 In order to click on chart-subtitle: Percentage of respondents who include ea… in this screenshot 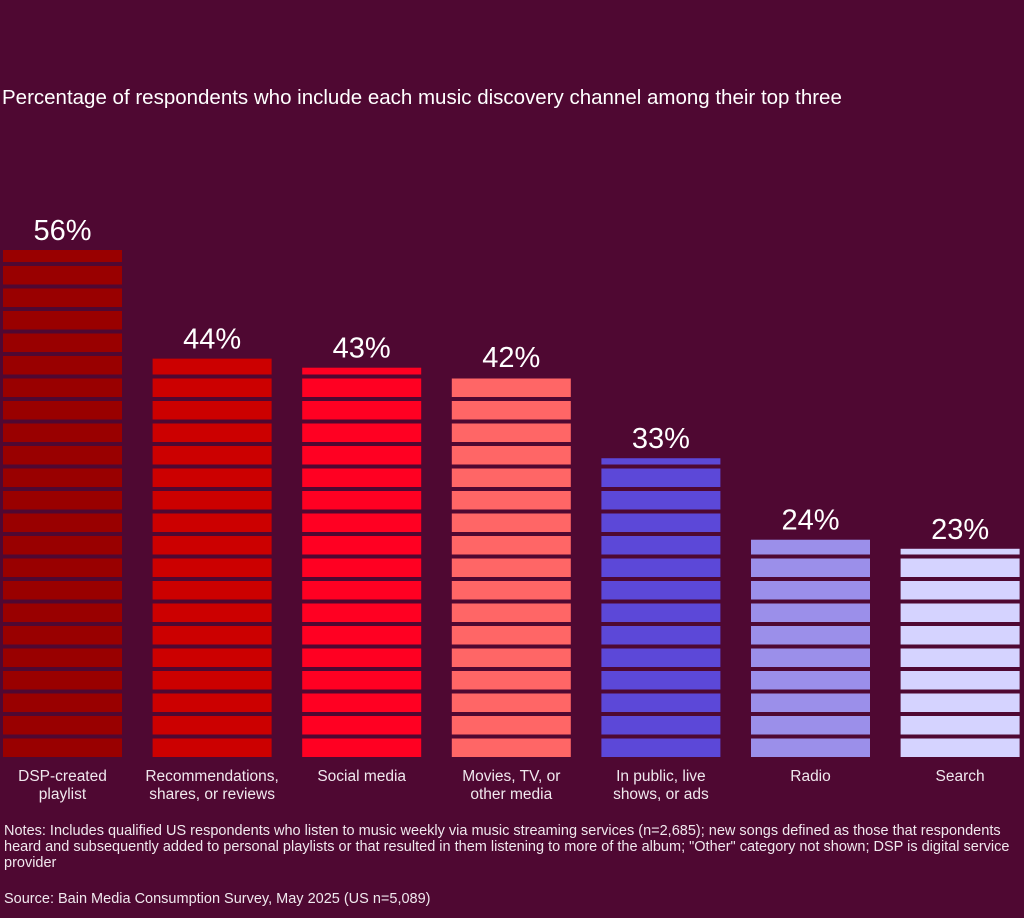, I will do `click(422, 97)`.